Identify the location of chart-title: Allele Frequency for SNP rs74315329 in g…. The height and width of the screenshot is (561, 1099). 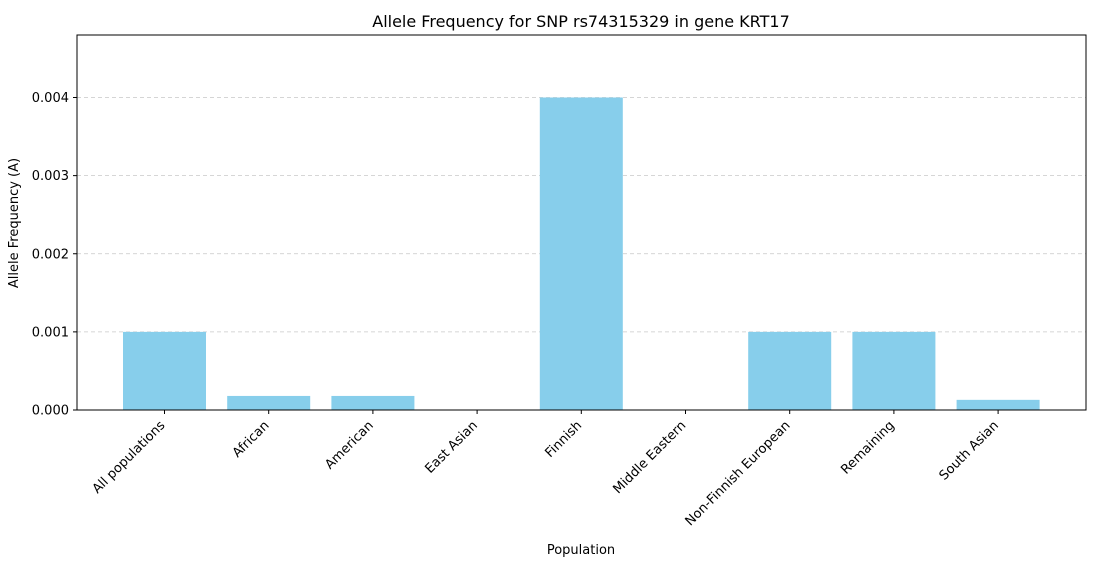
(581, 21).